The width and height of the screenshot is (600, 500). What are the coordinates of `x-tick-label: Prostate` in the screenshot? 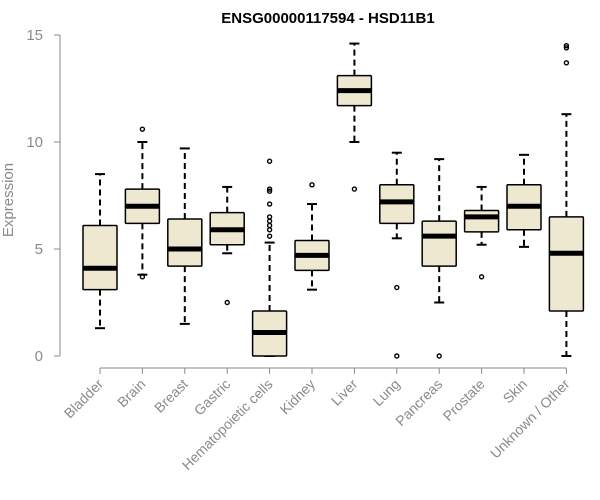 It's located at (464, 400).